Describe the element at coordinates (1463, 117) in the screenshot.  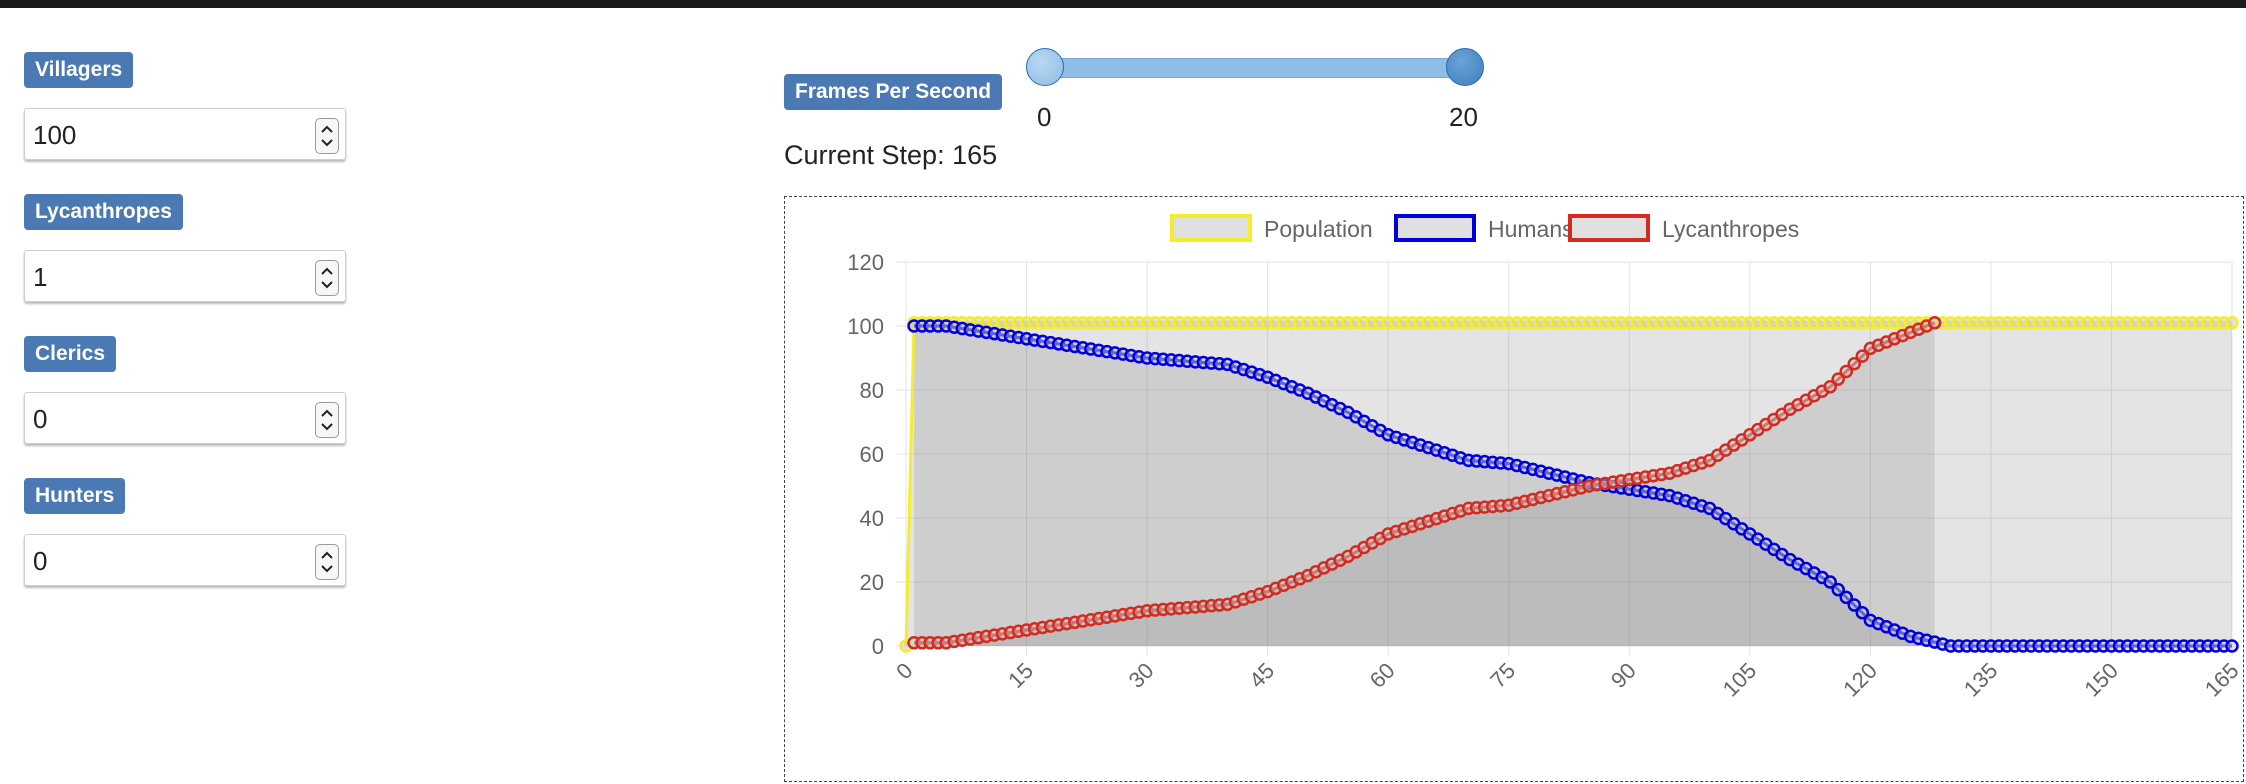
I see `fps-max-label: 20` at that location.